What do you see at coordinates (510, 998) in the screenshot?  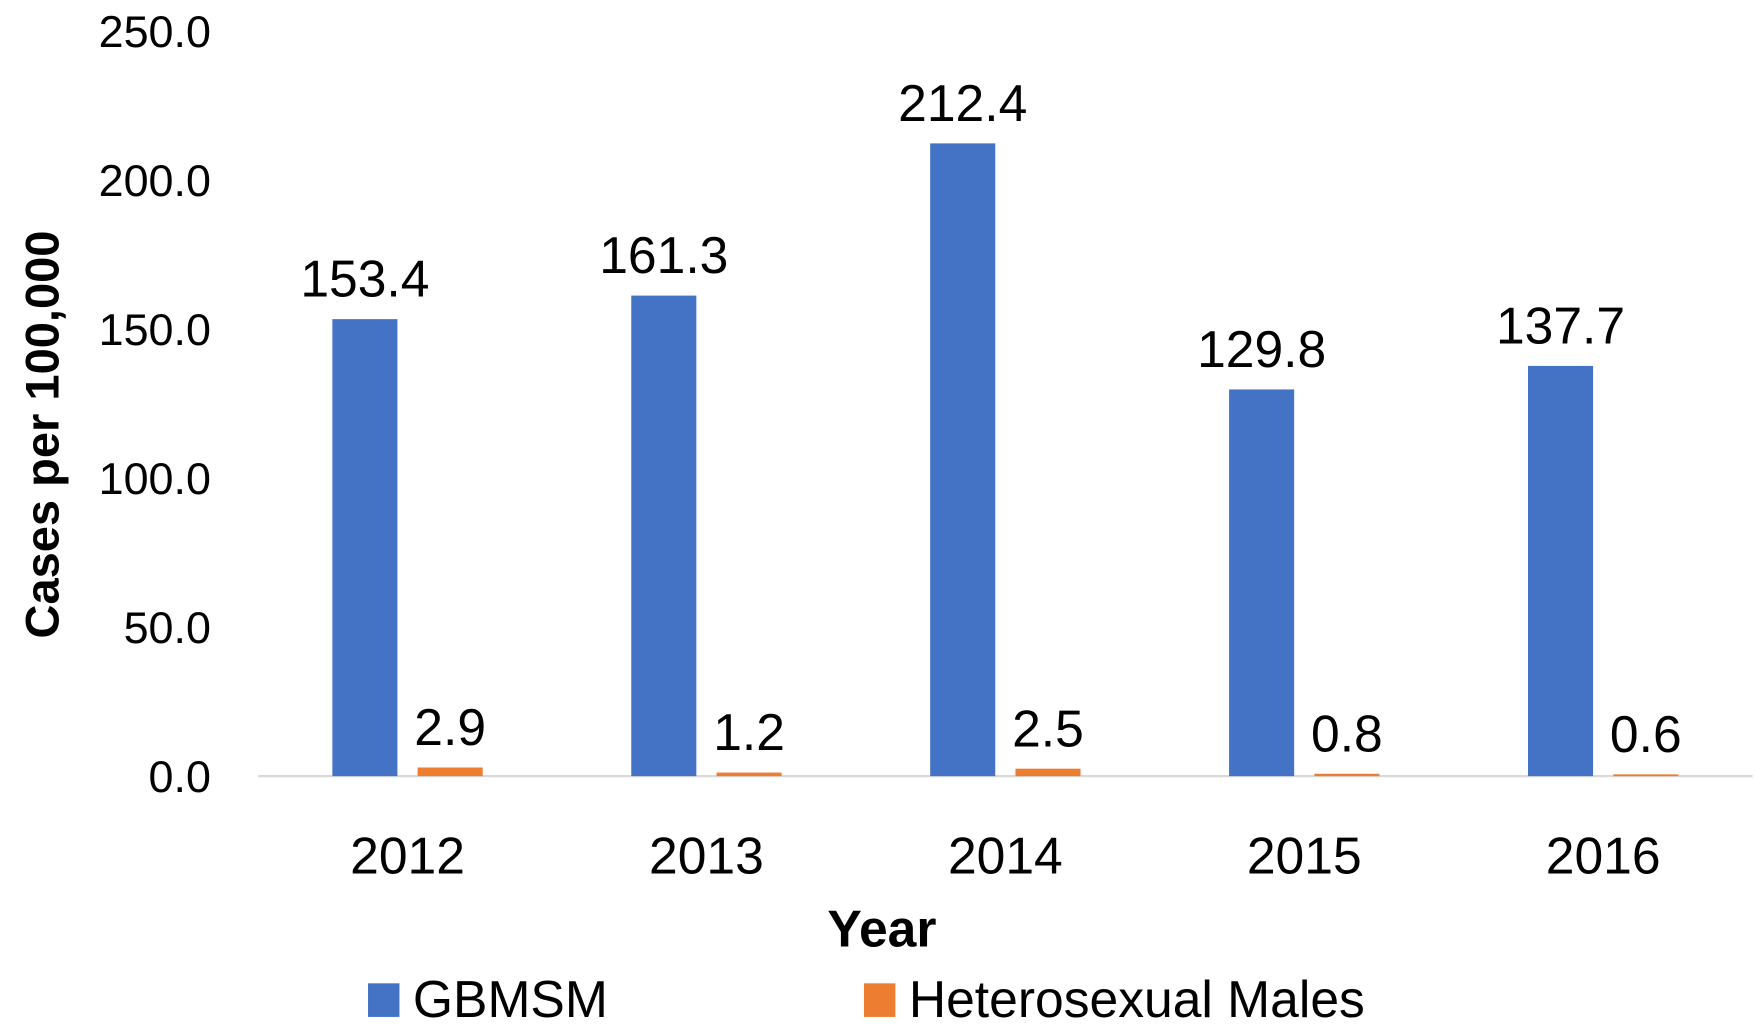 I see `legend-label: GBMSM` at bounding box center [510, 998].